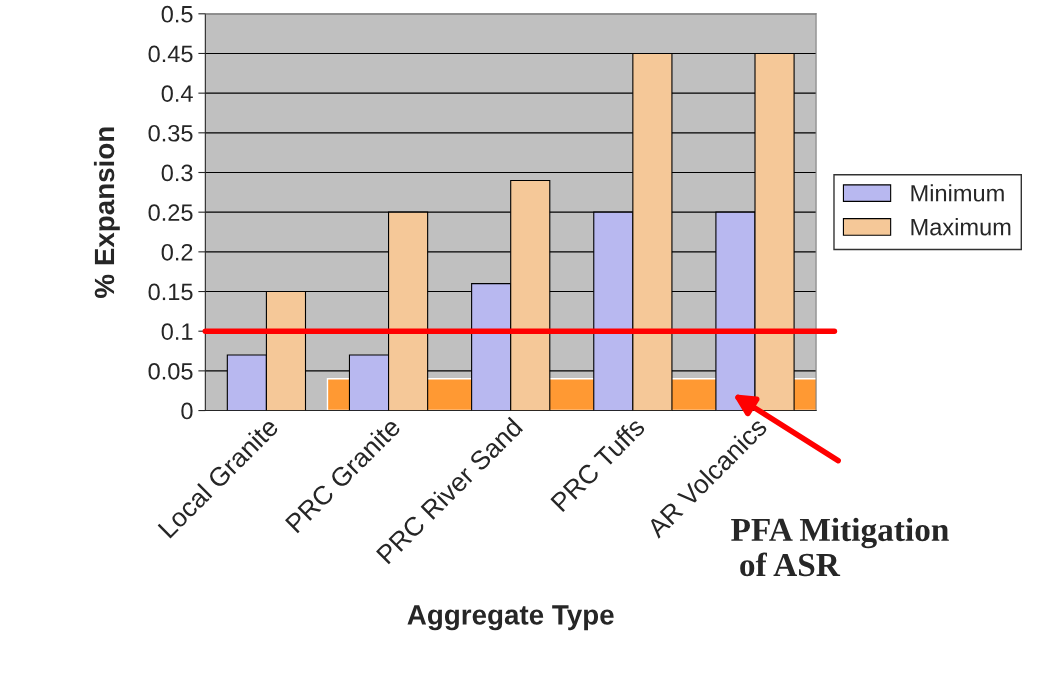  I want to click on y-tick-label: 0.2, so click(177, 252).